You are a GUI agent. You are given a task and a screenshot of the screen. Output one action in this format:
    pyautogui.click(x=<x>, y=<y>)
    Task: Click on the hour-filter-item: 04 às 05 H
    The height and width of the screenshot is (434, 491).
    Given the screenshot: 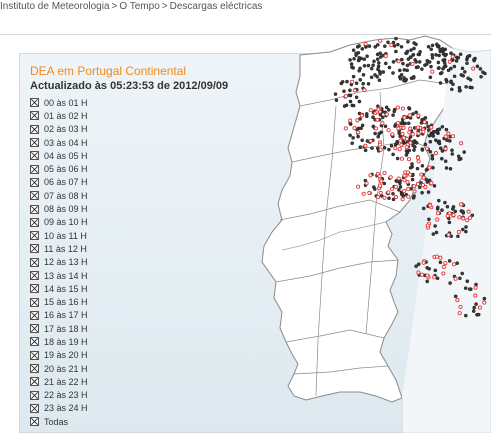 What is the action you would take?
    pyautogui.click(x=59, y=155)
    